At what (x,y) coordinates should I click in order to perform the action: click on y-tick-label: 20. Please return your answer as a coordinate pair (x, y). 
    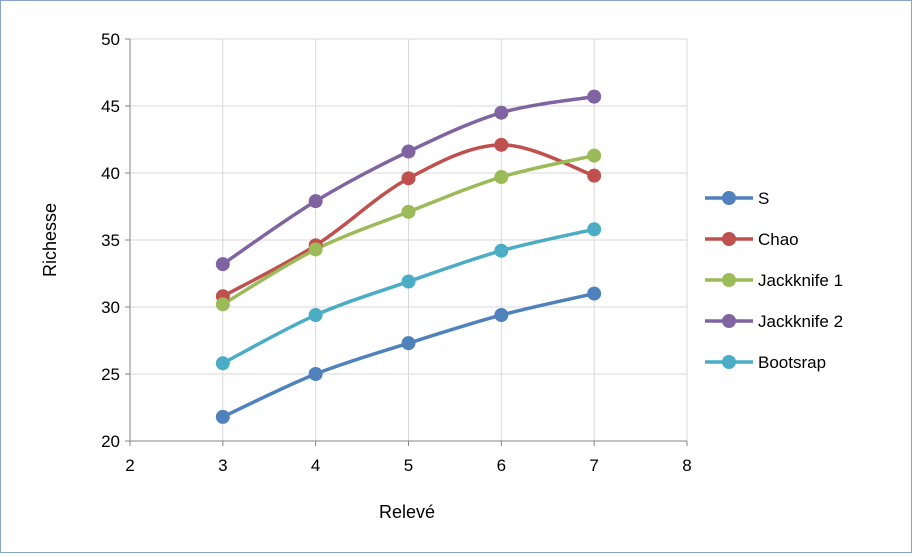
    Looking at the image, I should click on (110, 441).